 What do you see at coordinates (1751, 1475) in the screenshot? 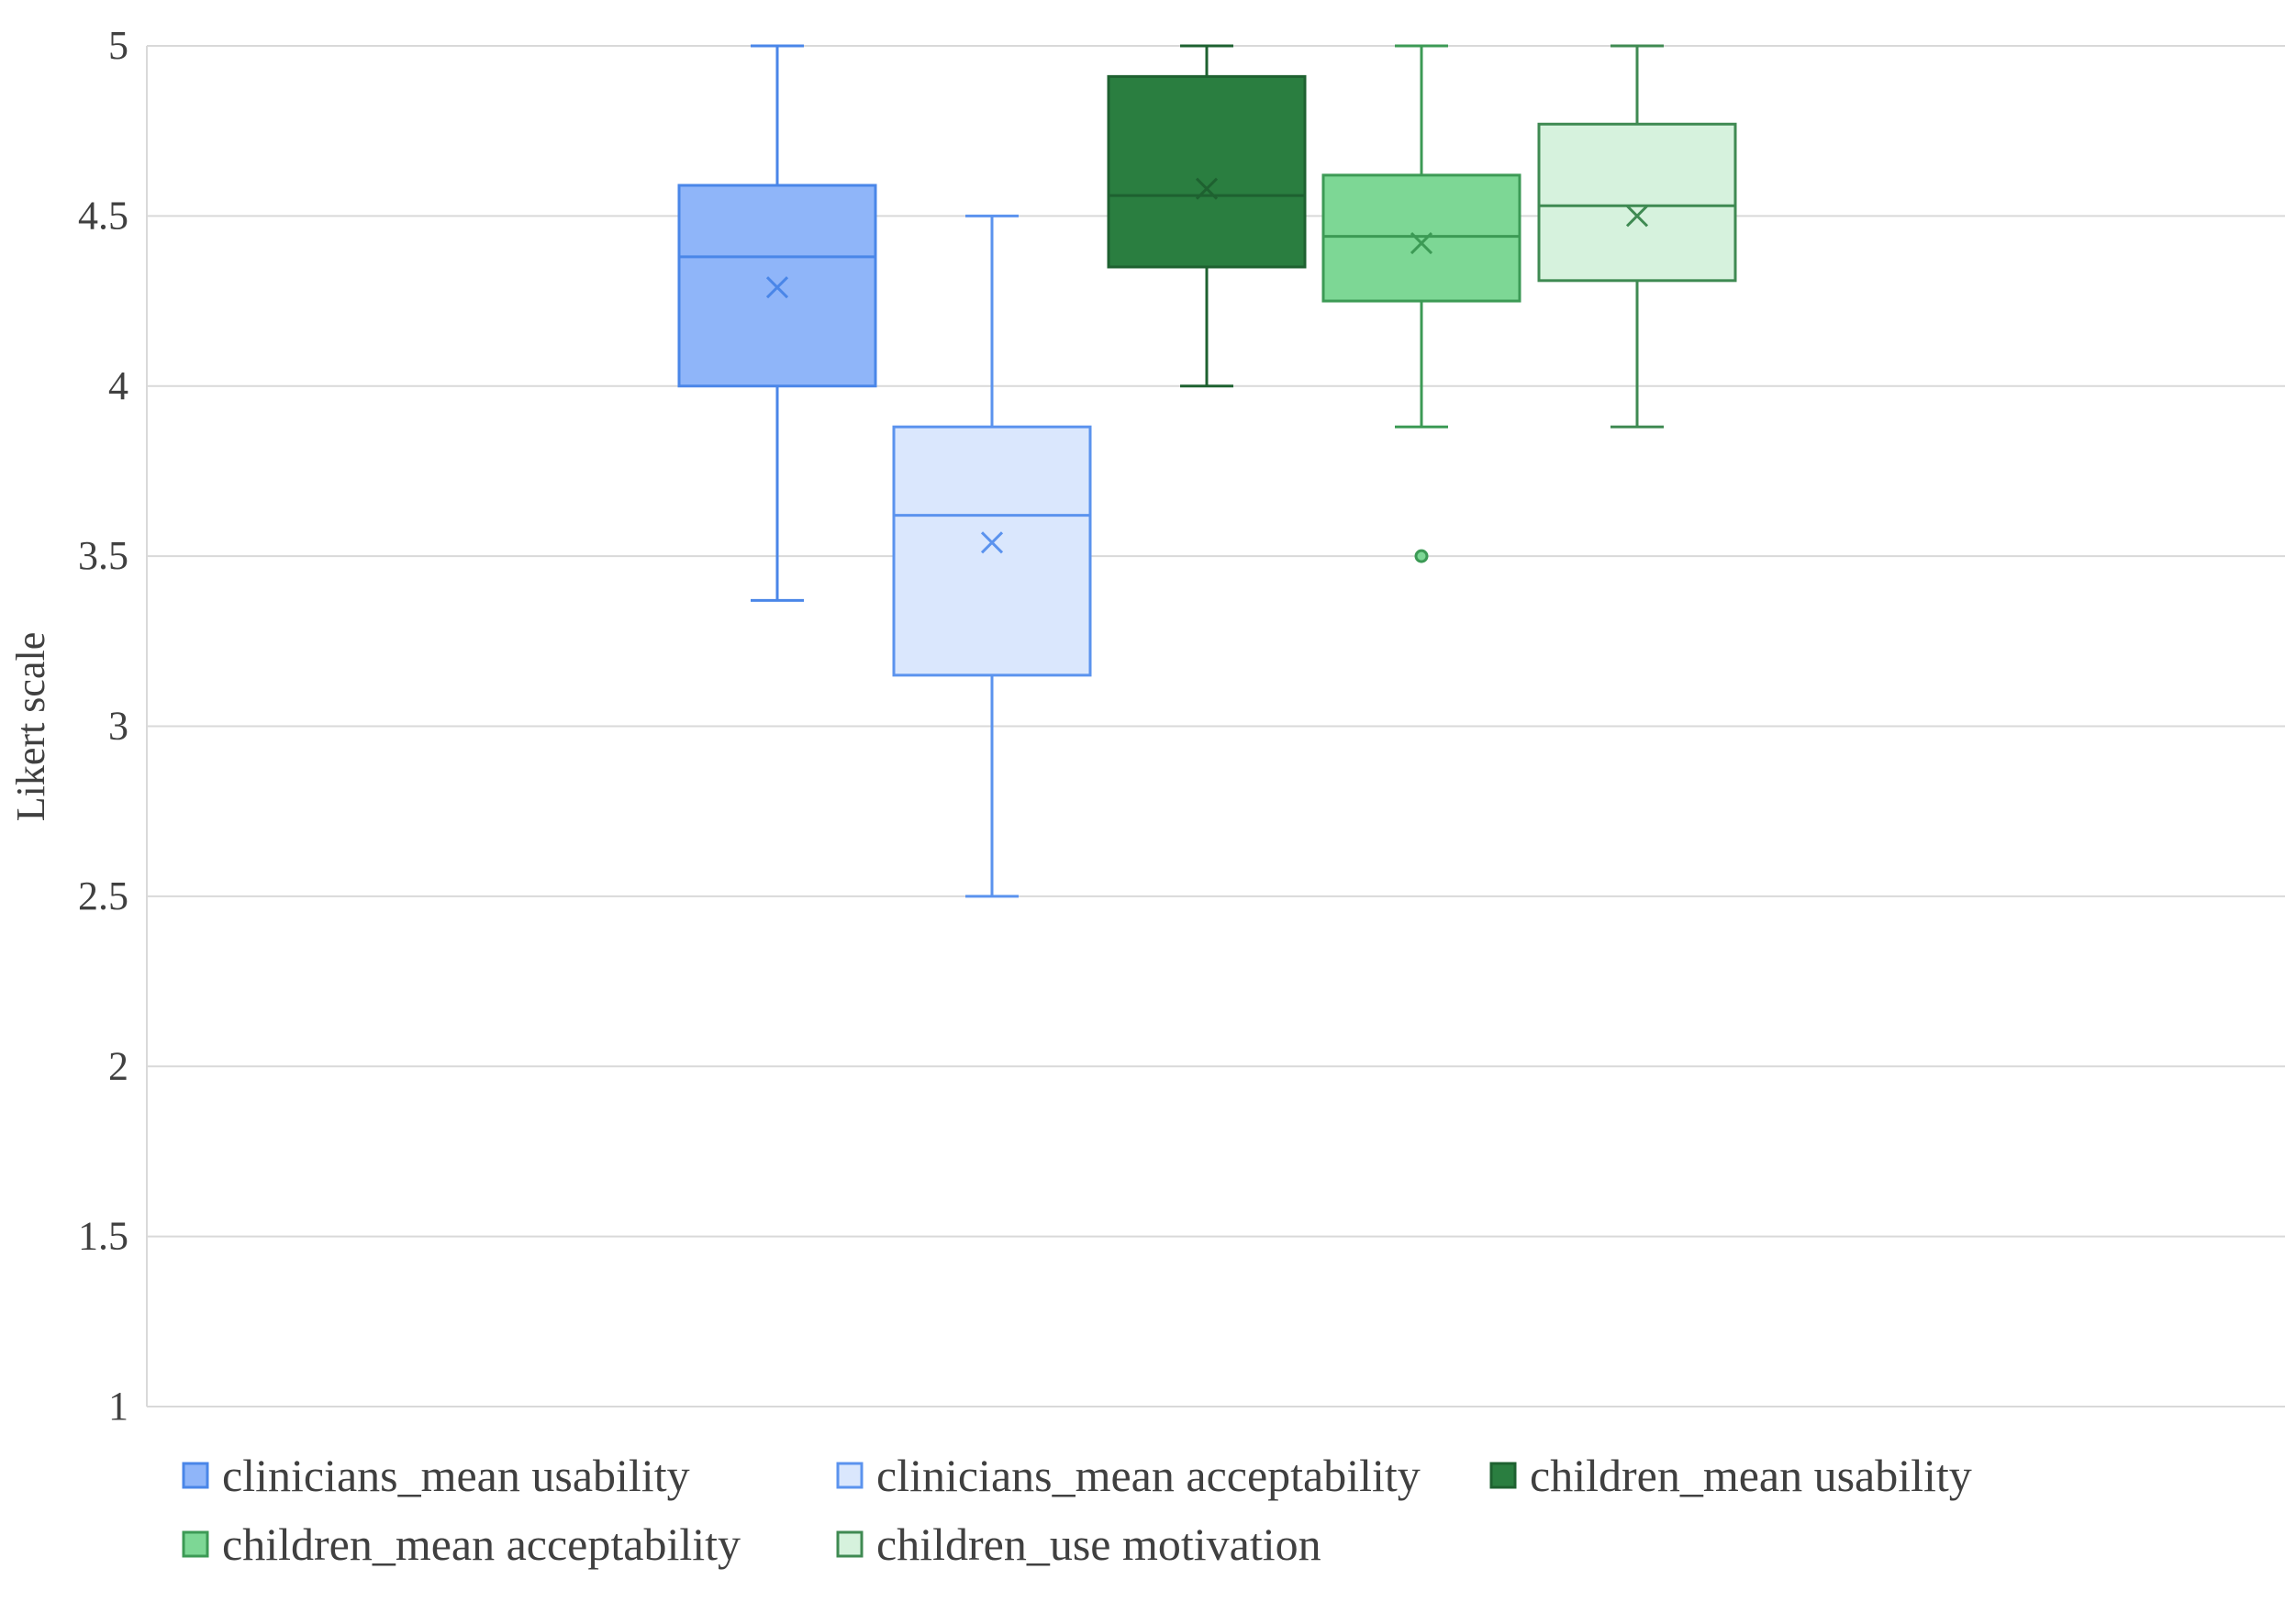
I see `legend-label: children_mean usability` at bounding box center [1751, 1475].